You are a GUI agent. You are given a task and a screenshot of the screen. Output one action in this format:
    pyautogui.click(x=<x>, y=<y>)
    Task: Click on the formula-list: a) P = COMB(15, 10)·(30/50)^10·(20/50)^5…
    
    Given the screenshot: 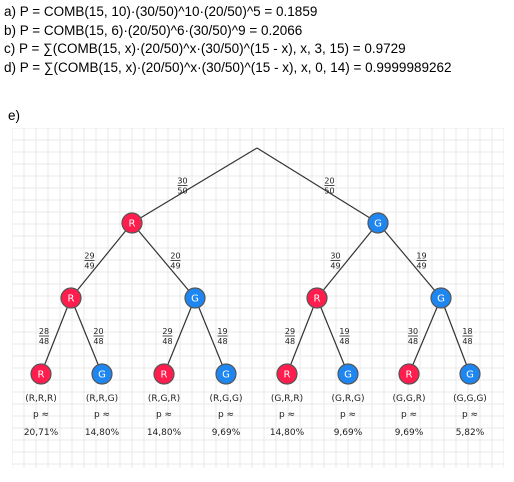 What is the action you would take?
    pyautogui.click(x=228, y=40)
    